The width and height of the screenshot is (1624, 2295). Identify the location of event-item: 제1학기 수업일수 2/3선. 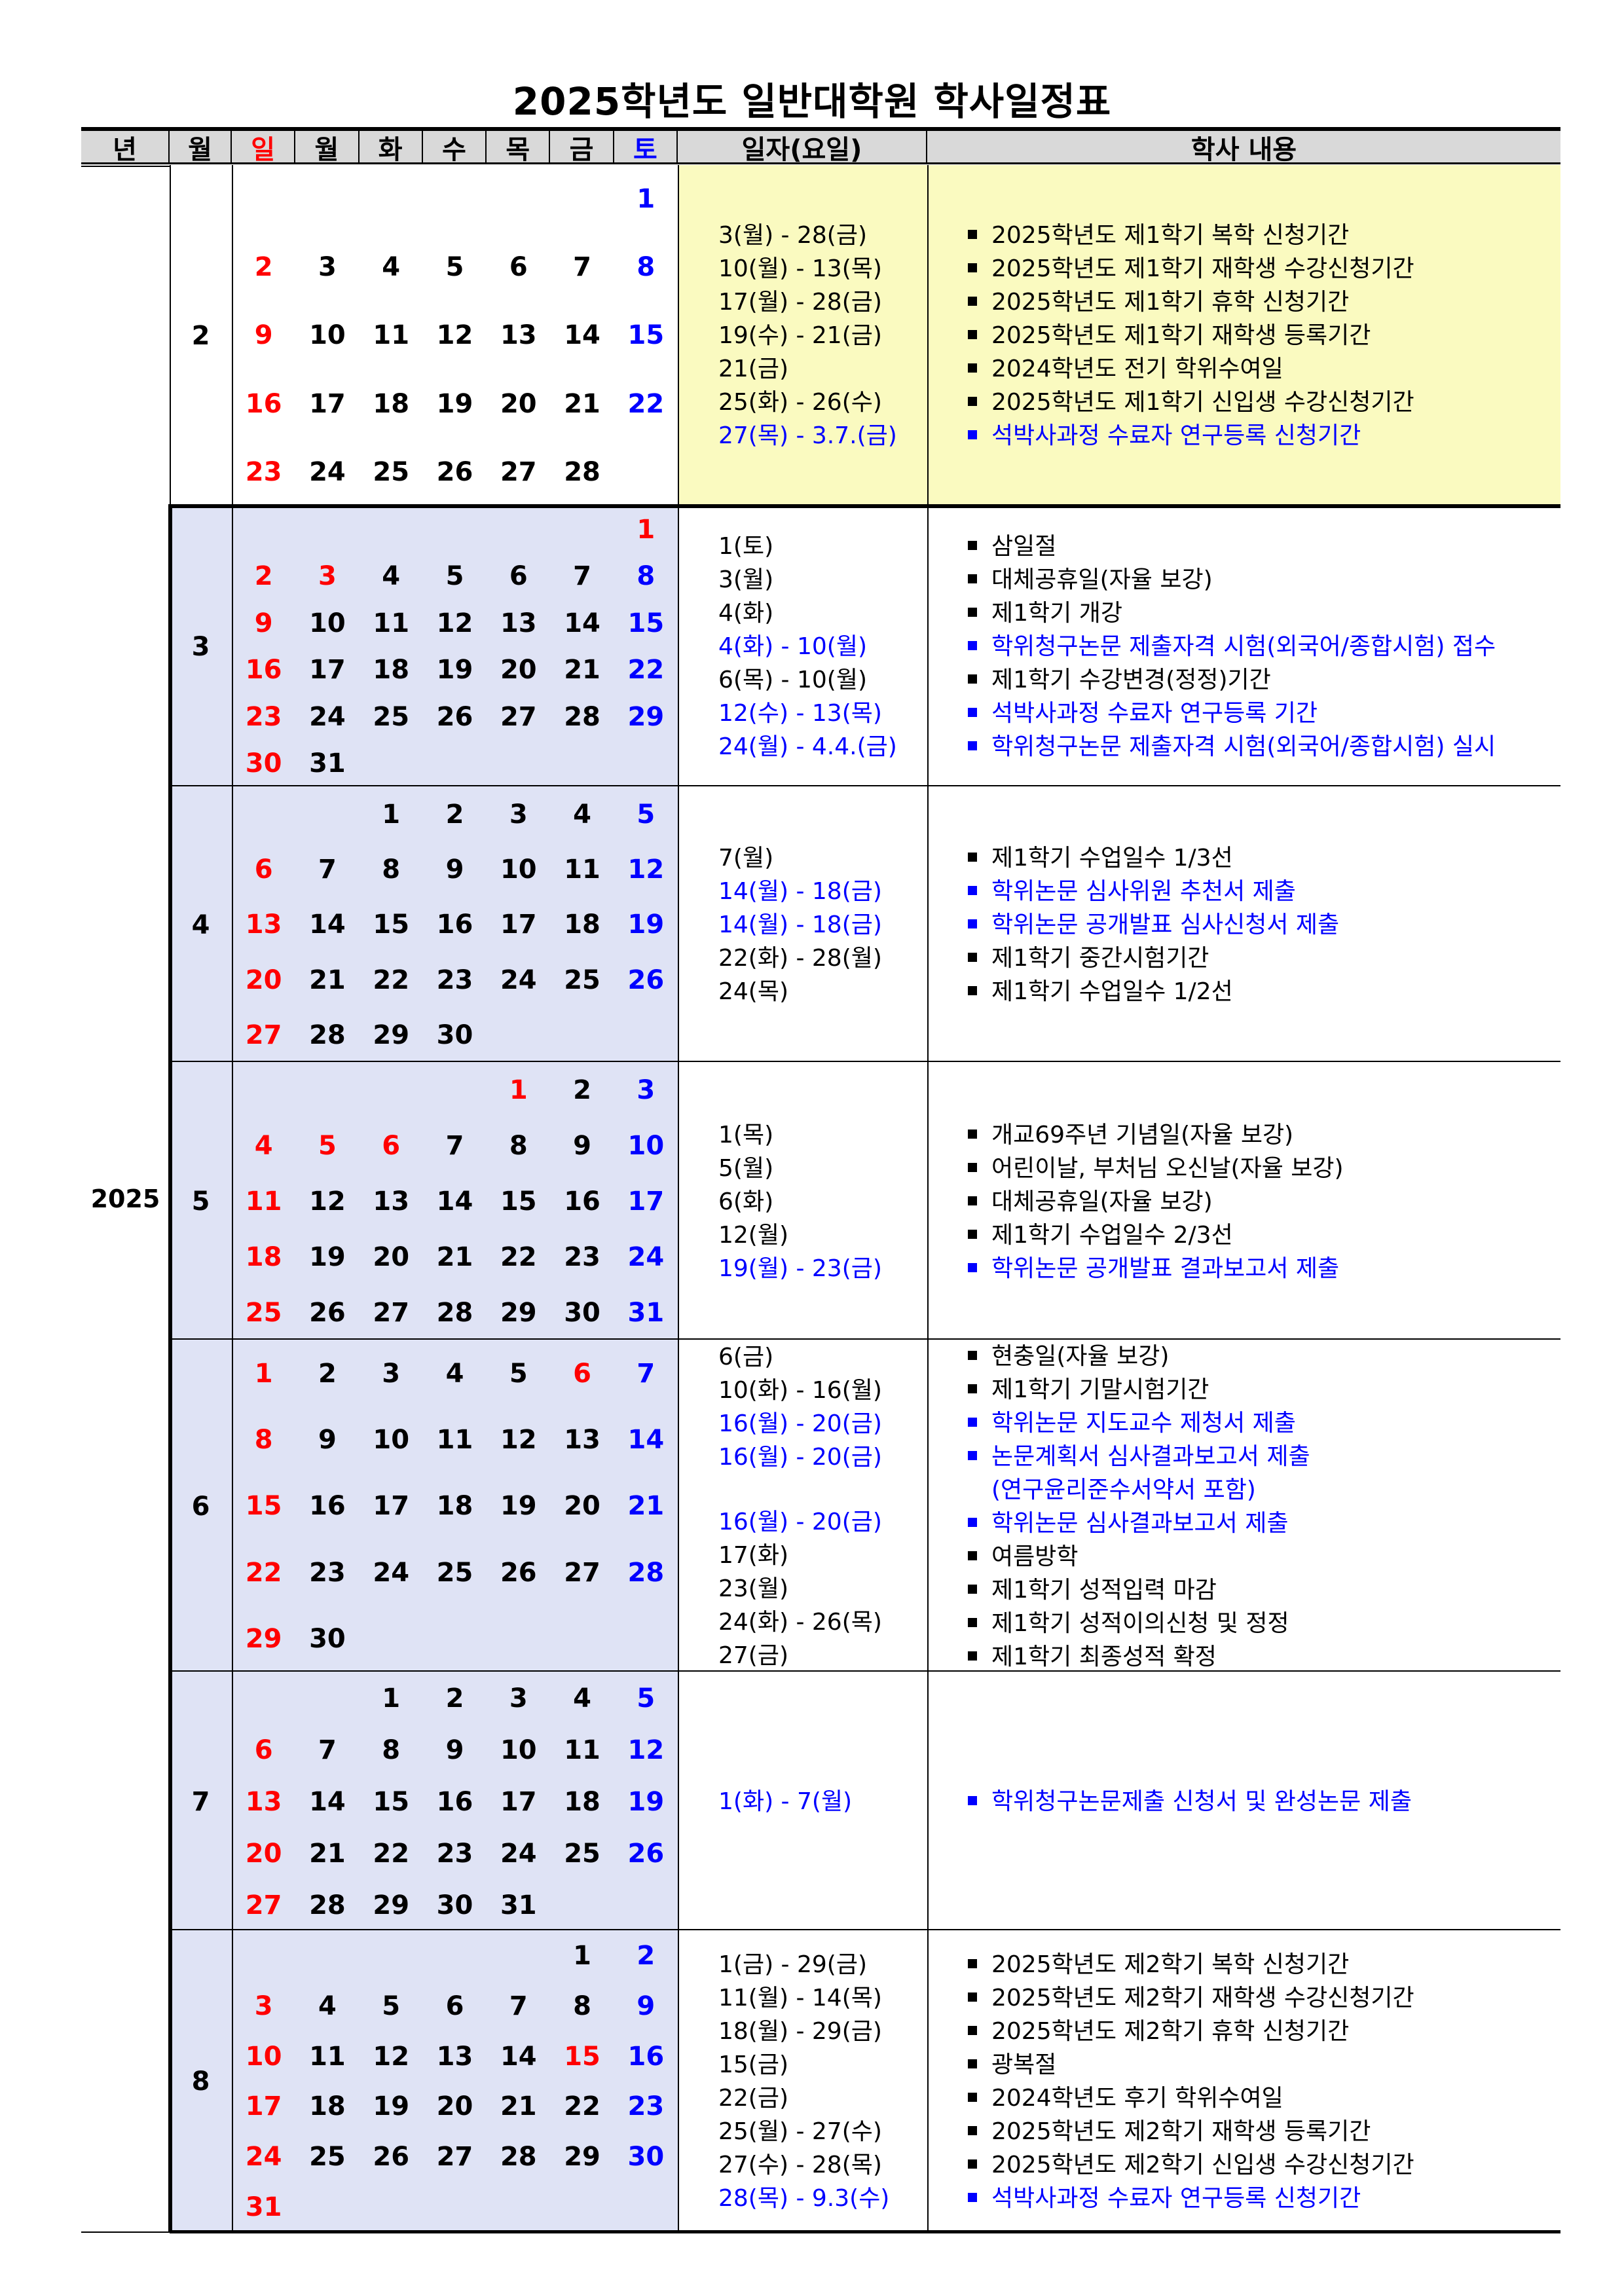
(1264, 1235).